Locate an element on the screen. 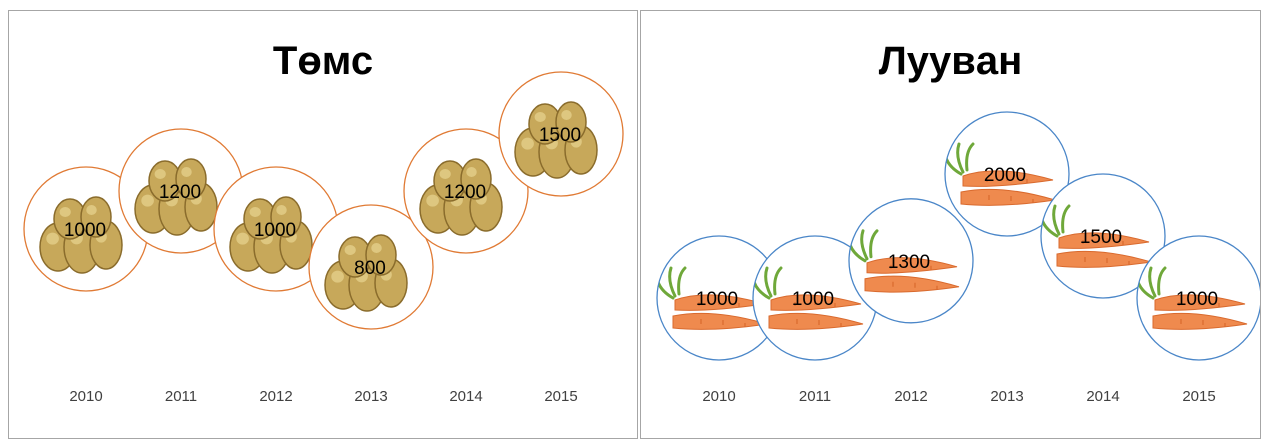 This screenshot has width=1261, height=439. data-label: 2000 is located at coordinates (1005, 175).